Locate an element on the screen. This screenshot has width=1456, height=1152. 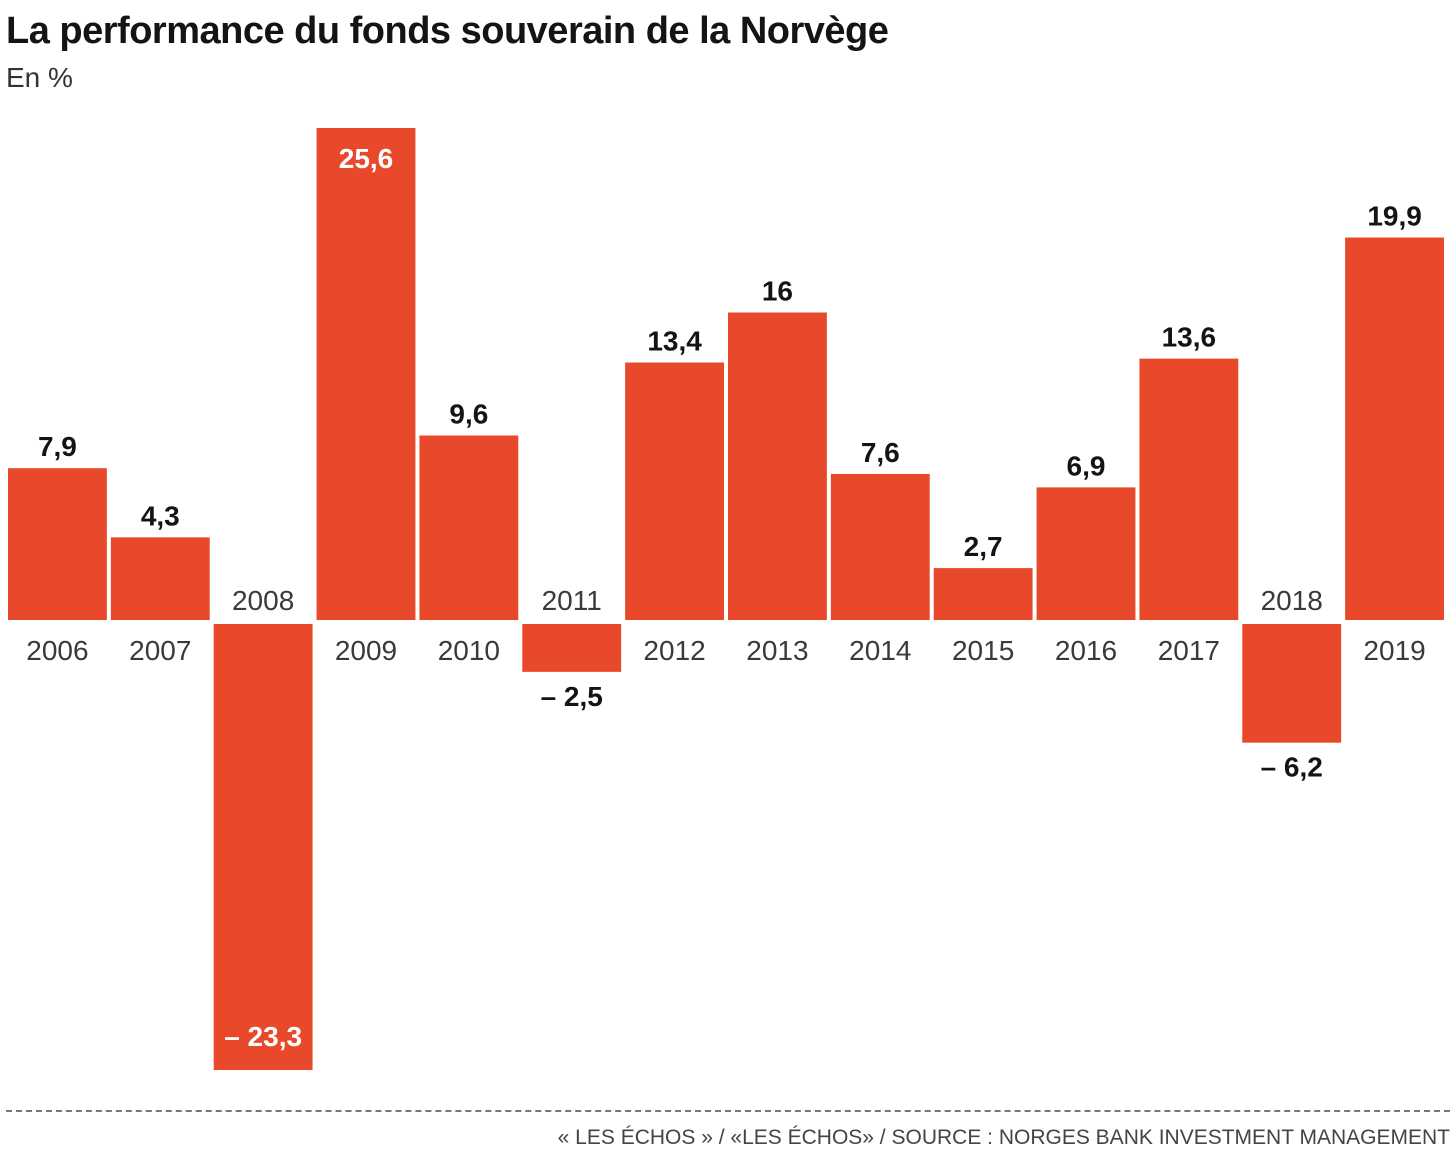
value-label-2015: 2,7 is located at coordinates (983, 546).